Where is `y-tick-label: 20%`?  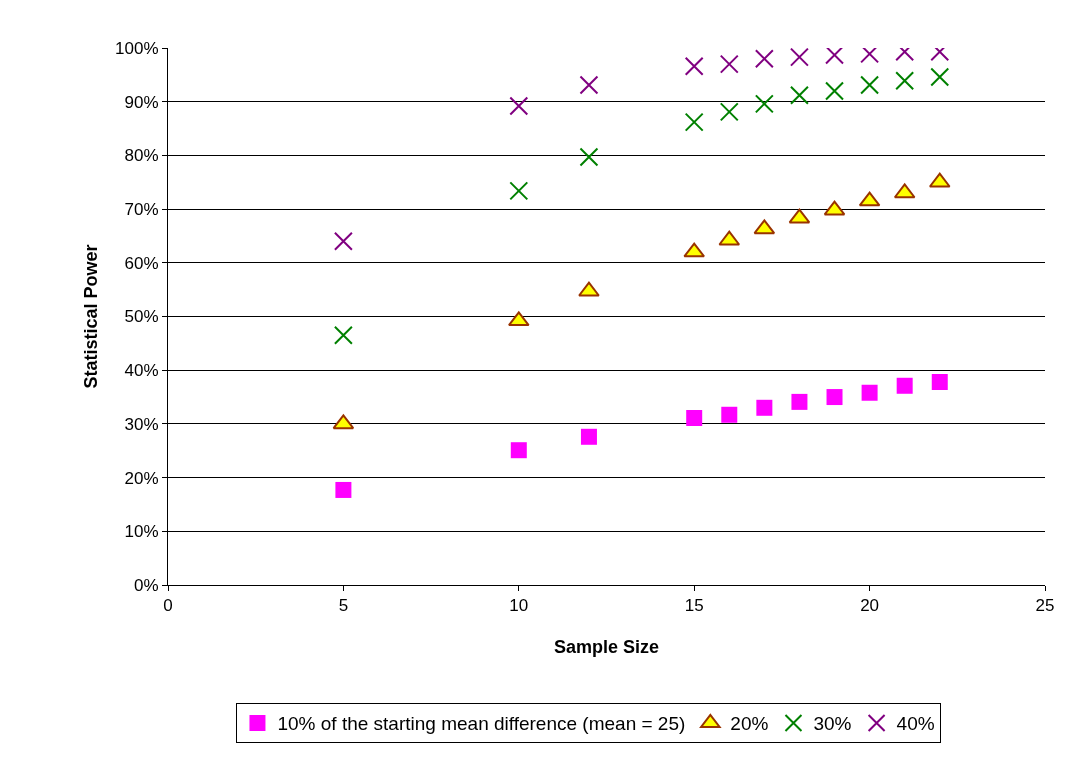
y-tick-label: 20% is located at coordinates (141, 478).